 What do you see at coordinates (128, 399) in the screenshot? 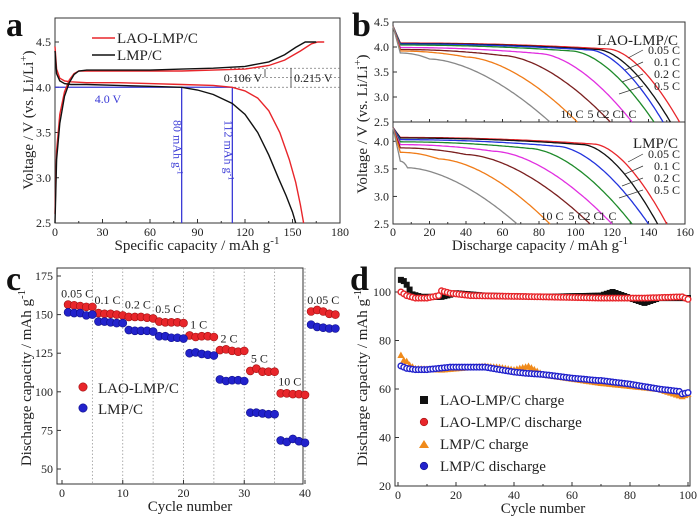
I see `legend-c: LAO-LMP/C LMP/C` at bounding box center [128, 399].